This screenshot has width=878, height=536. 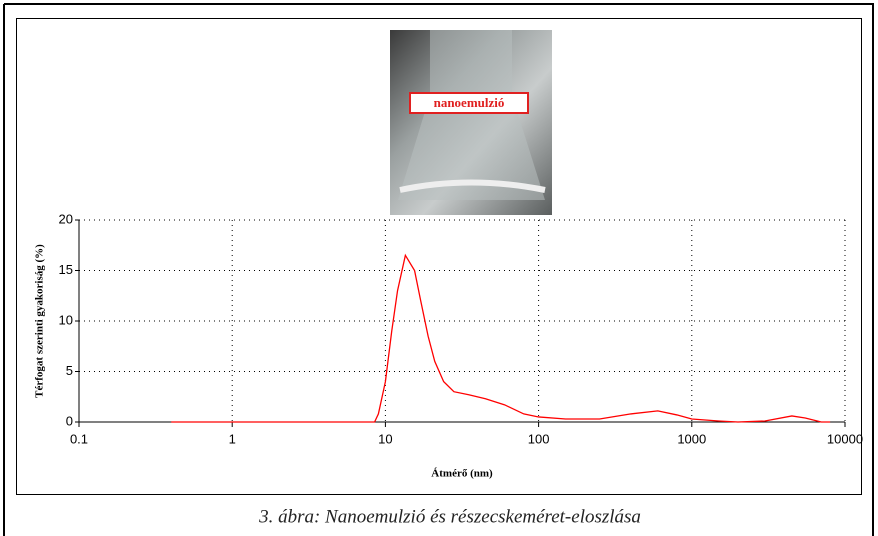 I want to click on x-tick-label: 100, so click(x=539, y=438).